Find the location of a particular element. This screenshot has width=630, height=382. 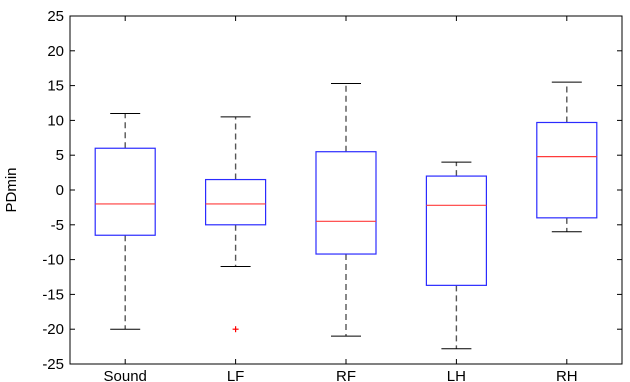

y-tick-label: -25 is located at coordinates (53, 364).